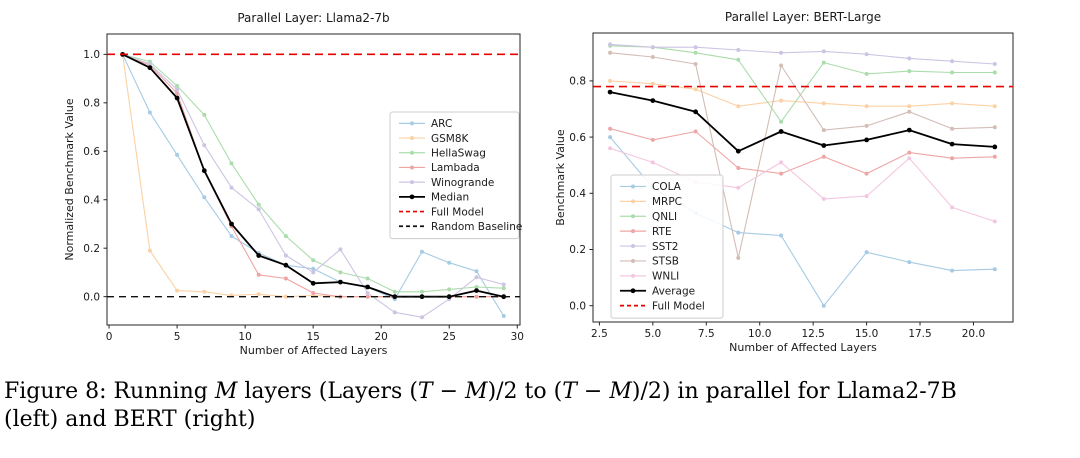  Describe the element at coordinates (69, 179) in the screenshot. I see `y-axis-label: Normalized Benchmark Value` at that location.